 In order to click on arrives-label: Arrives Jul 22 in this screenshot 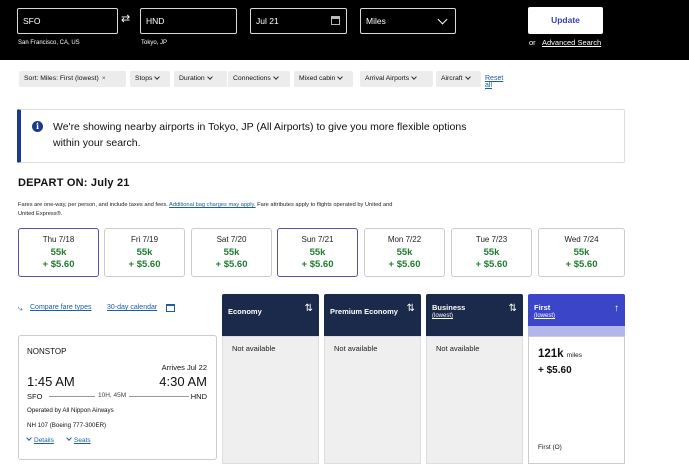, I will do `click(184, 367)`.